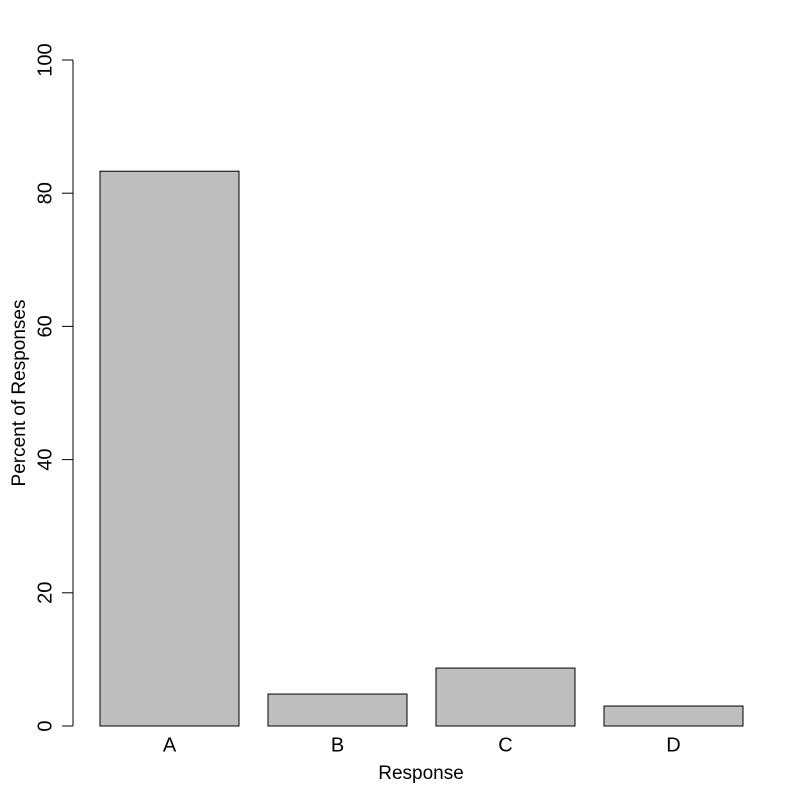  Describe the element at coordinates (45, 593) in the screenshot. I see `y-tick-label: 20` at that location.